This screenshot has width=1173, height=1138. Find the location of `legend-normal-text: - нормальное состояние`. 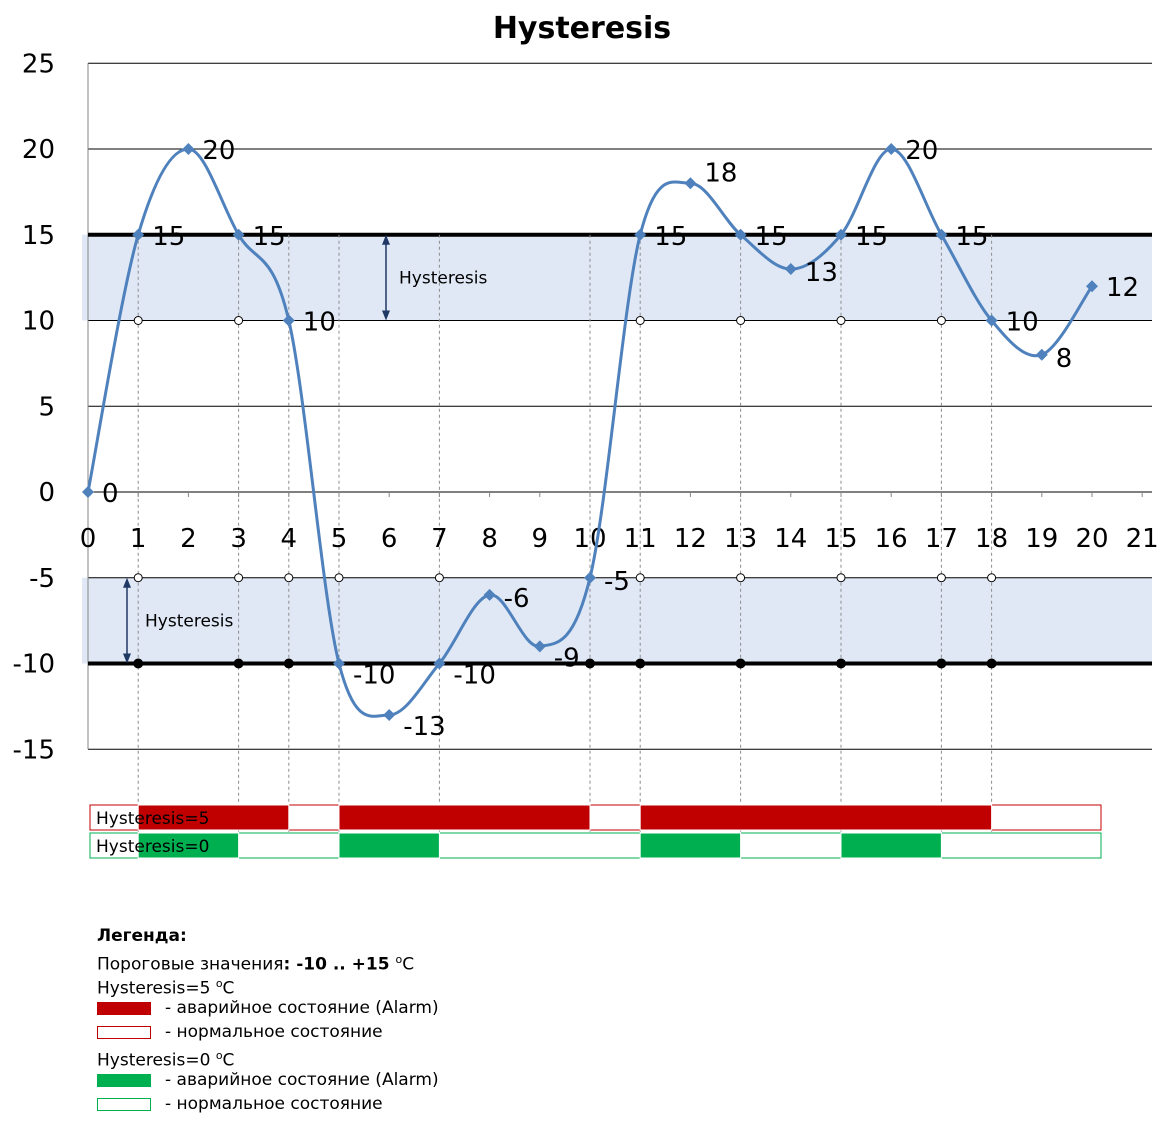

legend-normal-text: - нормальное состояние is located at coordinates (274, 1032).